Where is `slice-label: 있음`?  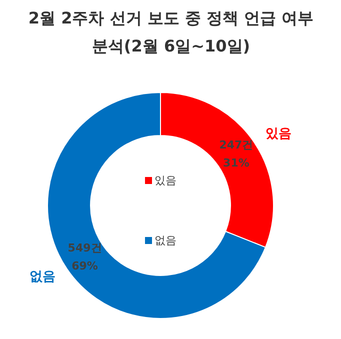
slice-label: 있음 is located at coordinates (279, 134).